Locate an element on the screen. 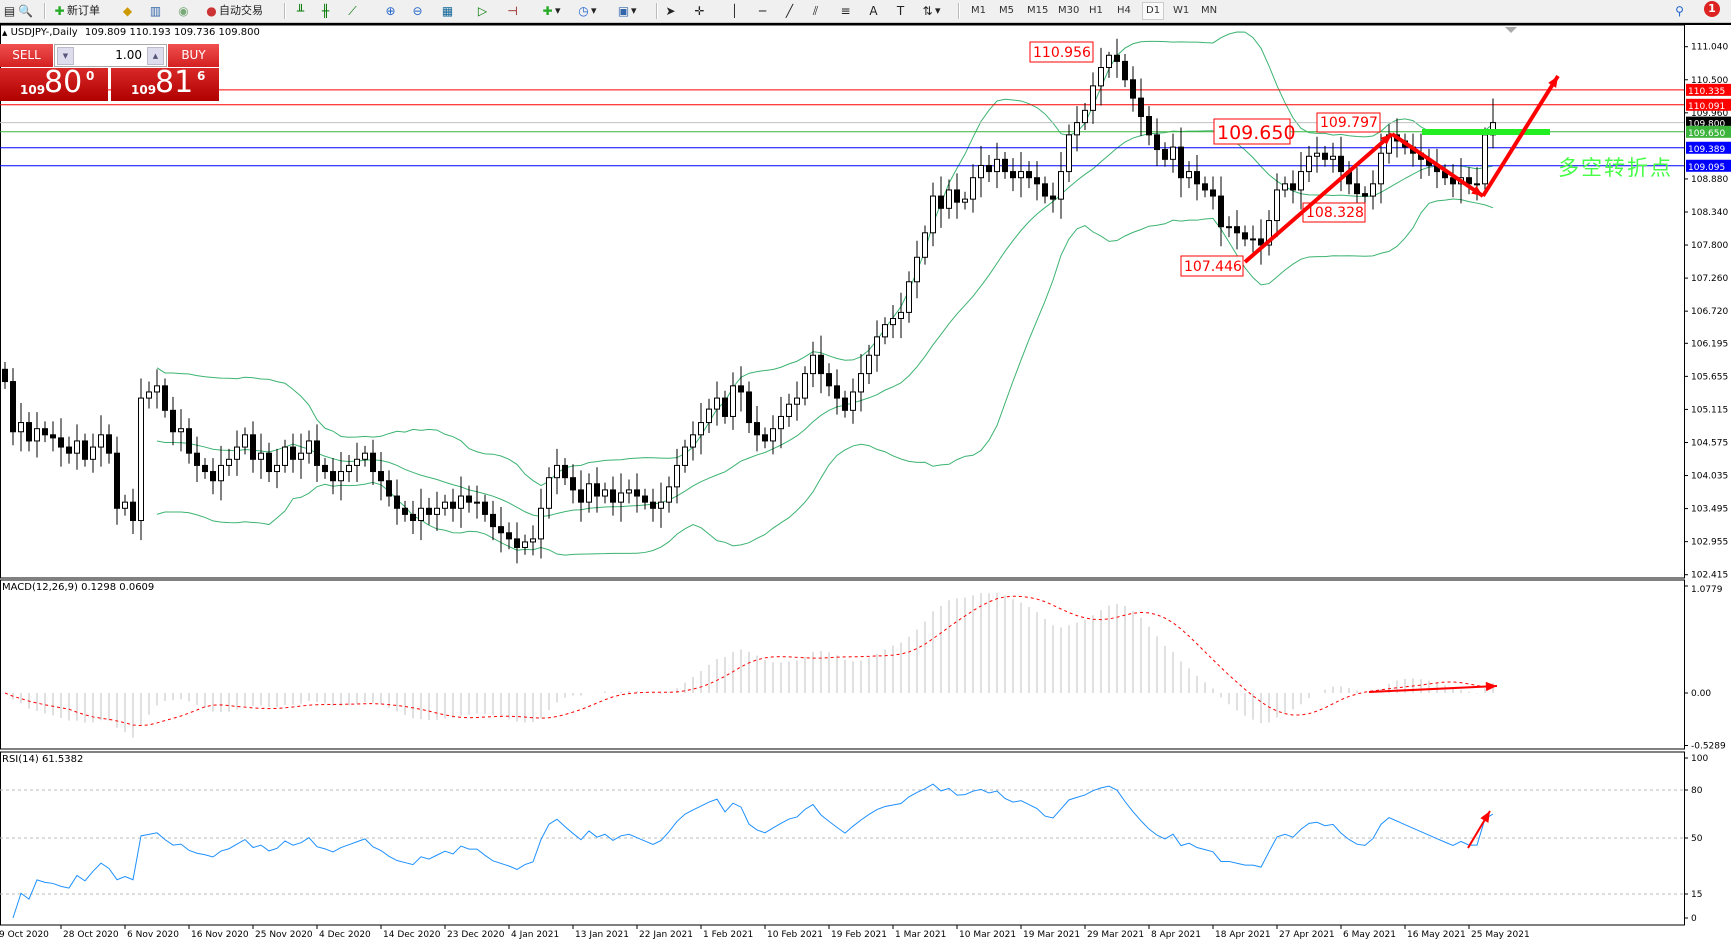 The width and height of the screenshot is (1731, 942). cursor-icon: ➤ is located at coordinates (670, 10).